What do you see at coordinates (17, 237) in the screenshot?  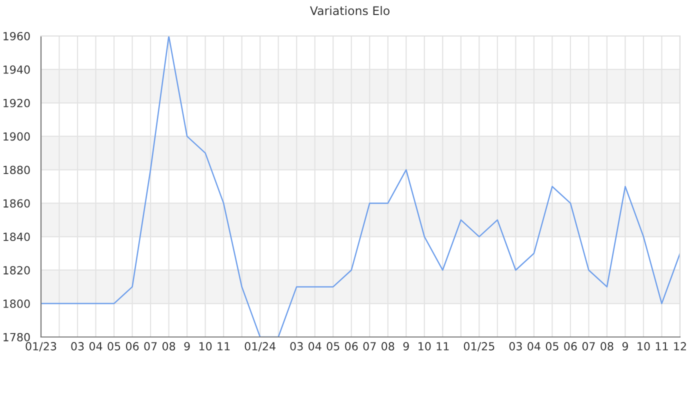 I see `y-tick-label: 1840` at bounding box center [17, 237].